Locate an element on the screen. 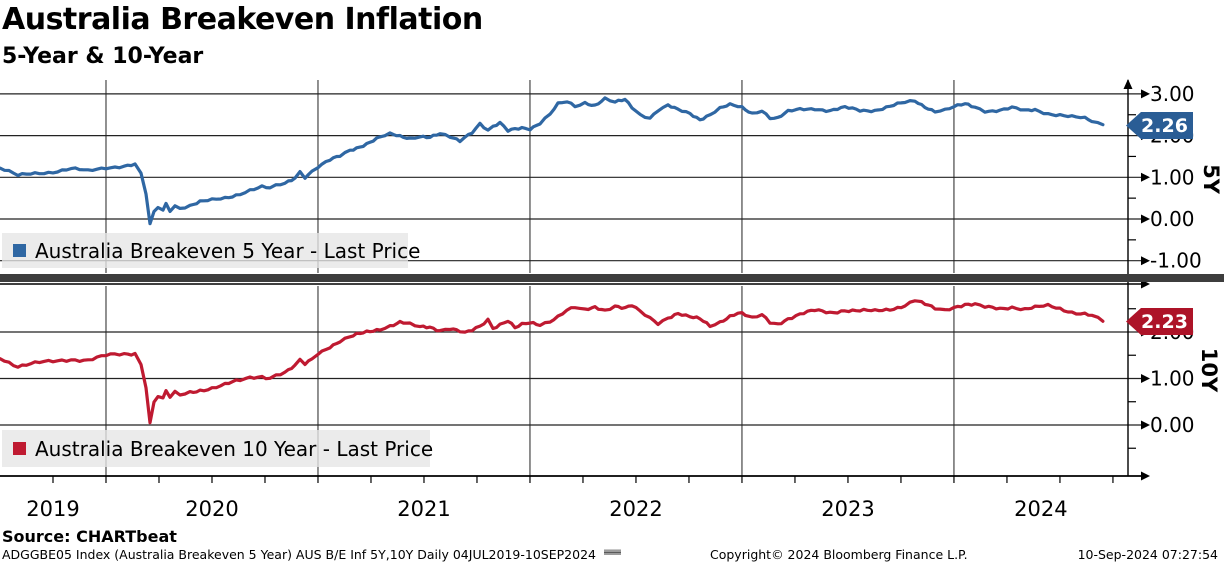  x-tick-label: 2022 is located at coordinates (635, 509).